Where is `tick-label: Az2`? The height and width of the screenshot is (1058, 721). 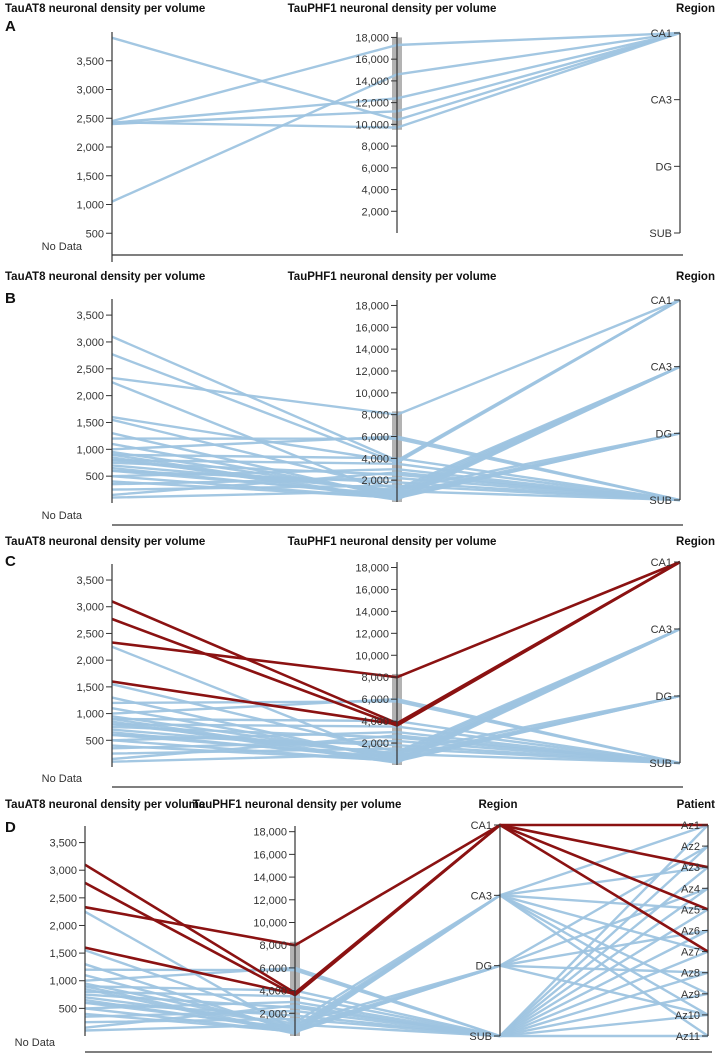 tick-label: Az2 is located at coordinates (690, 847).